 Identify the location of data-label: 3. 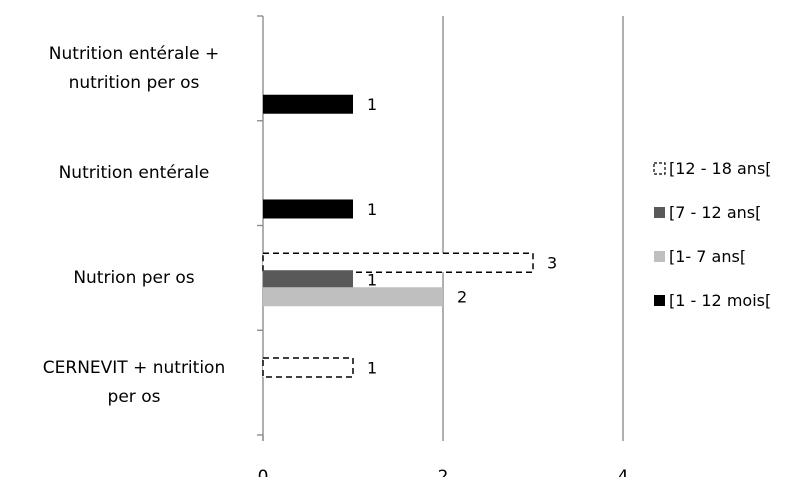
(552, 263).